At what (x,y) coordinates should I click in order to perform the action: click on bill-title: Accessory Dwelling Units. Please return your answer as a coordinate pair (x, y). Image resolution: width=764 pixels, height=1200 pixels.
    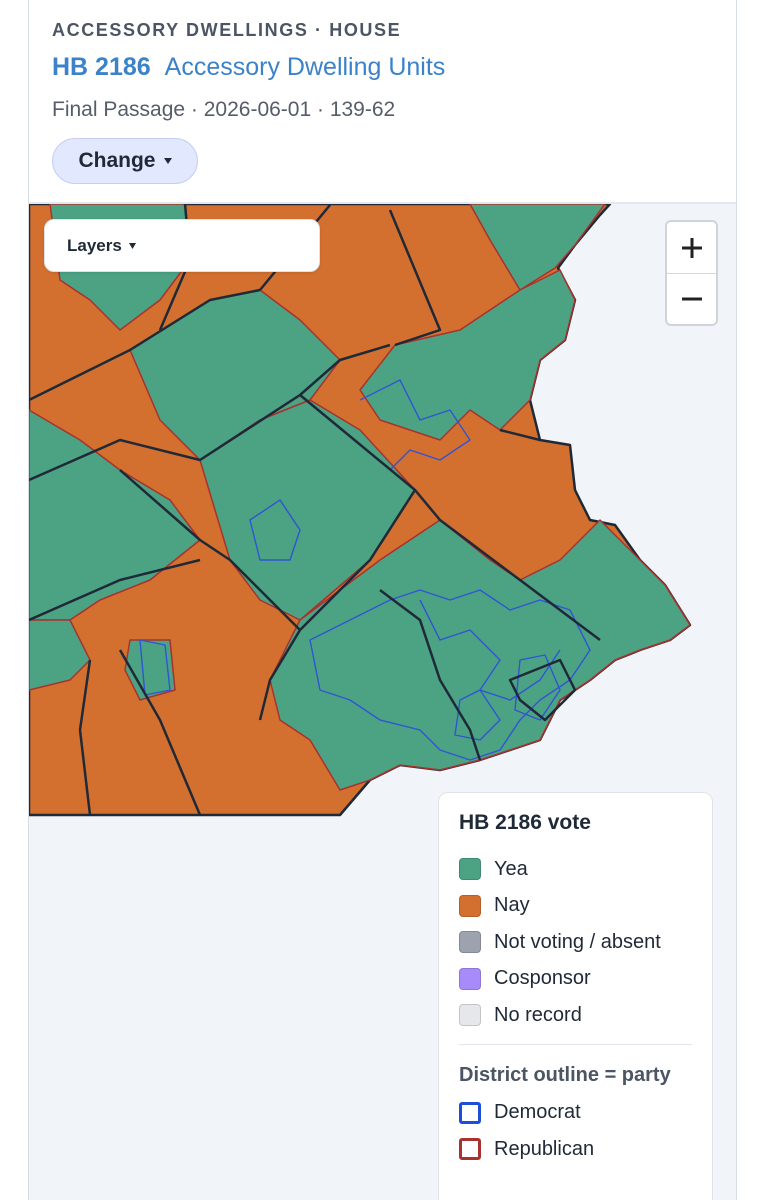
    Looking at the image, I should click on (305, 67).